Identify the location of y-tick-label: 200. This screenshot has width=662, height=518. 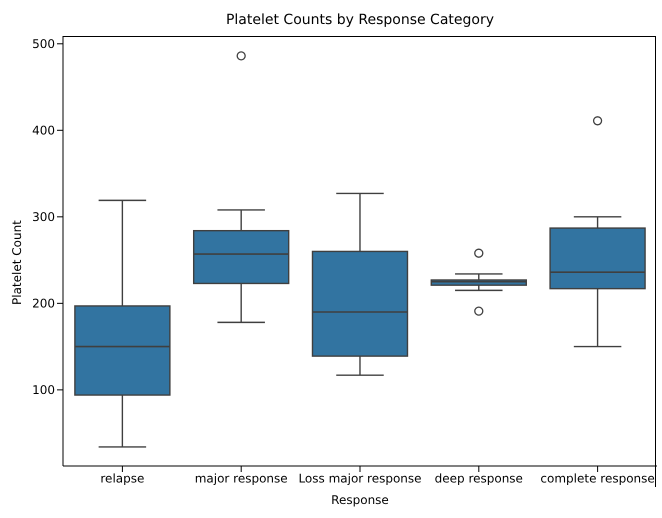
(43, 303).